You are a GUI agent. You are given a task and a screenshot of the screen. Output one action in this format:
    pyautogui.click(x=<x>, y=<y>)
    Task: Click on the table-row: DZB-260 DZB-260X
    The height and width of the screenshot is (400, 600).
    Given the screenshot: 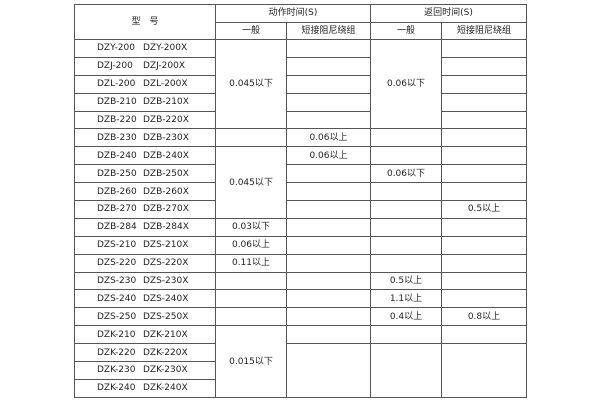 What is the action you would take?
    pyautogui.click(x=300, y=192)
    